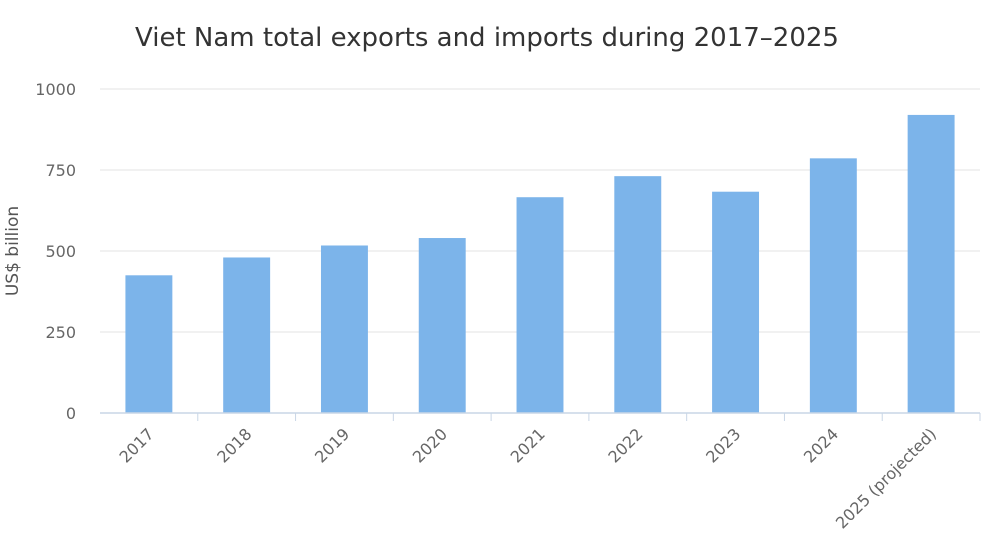 The height and width of the screenshot is (546, 1008). I want to click on bar-2020, so click(442, 325).